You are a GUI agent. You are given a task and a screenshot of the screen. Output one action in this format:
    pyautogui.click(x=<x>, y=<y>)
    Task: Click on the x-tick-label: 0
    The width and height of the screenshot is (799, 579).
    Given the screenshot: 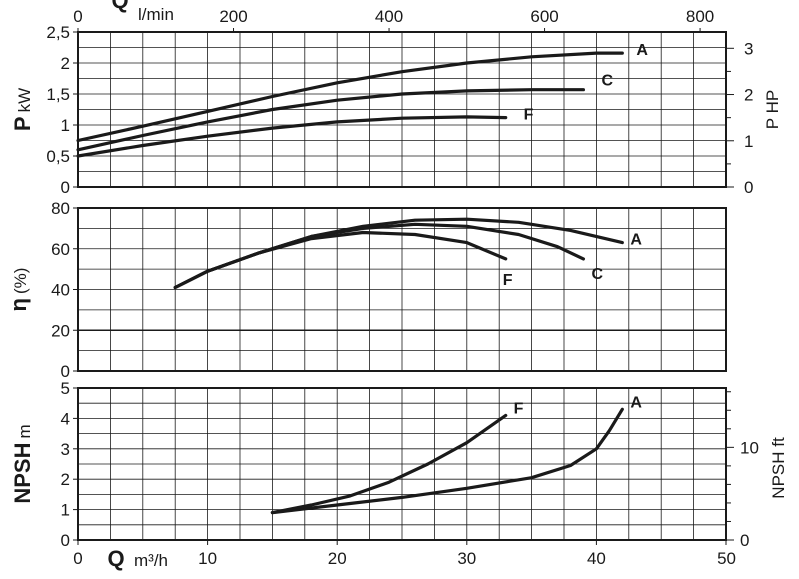 What is the action you would take?
    pyautogui.click(x=77, y=558)
    